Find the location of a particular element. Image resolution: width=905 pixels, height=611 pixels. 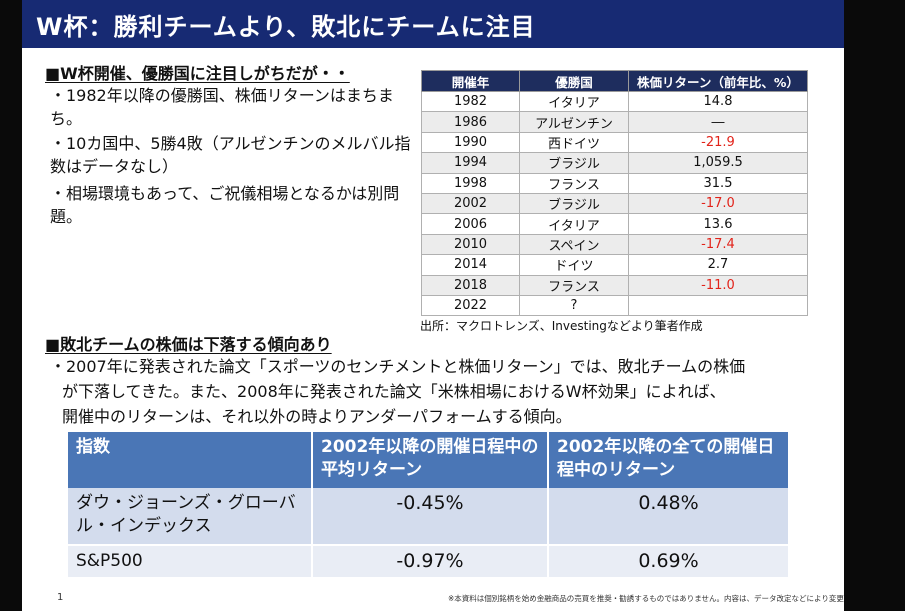

row-country: アルゼンチン is located at coordinates (574, 122).